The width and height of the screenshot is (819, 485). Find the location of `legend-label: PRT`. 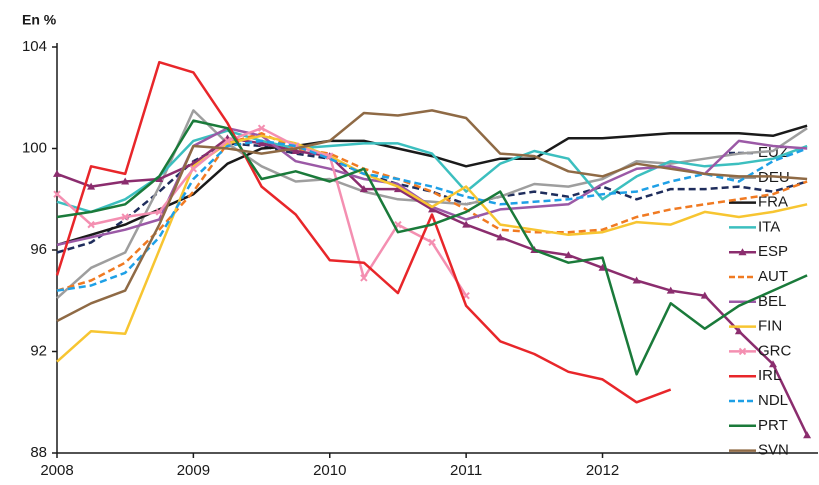

legend-label: PRT is located at coordinates (773, 425).